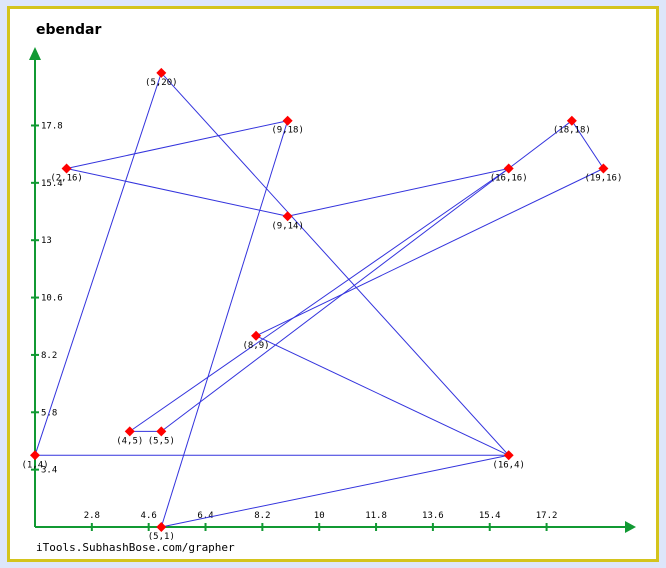 This screenshot has width=666, height=568. I want to click on data-point-label: (5,20), so click(161, 83).